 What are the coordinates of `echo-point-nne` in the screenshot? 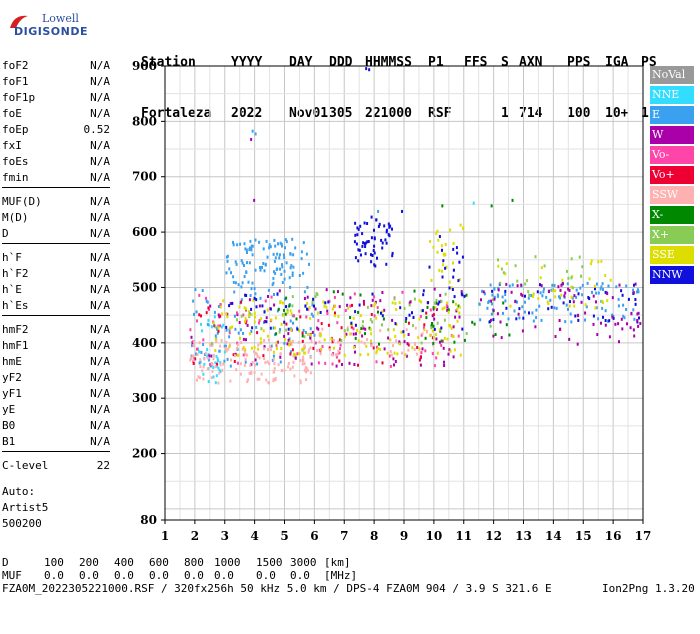 It's located at (220, 372).